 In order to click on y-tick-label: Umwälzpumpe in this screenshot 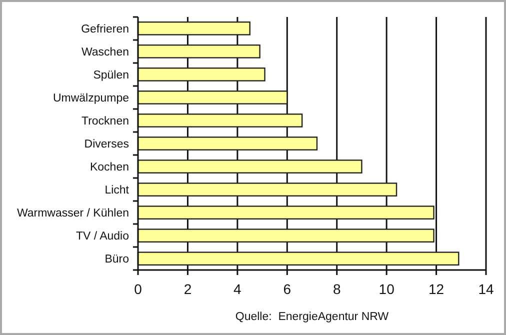, I will do `click(90, 98)`.